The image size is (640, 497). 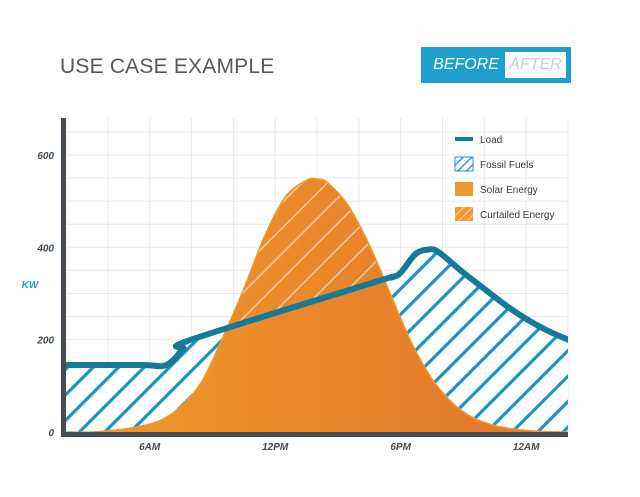 I want to click on x-tick-label: 12AM, so click(x=526, y=447).